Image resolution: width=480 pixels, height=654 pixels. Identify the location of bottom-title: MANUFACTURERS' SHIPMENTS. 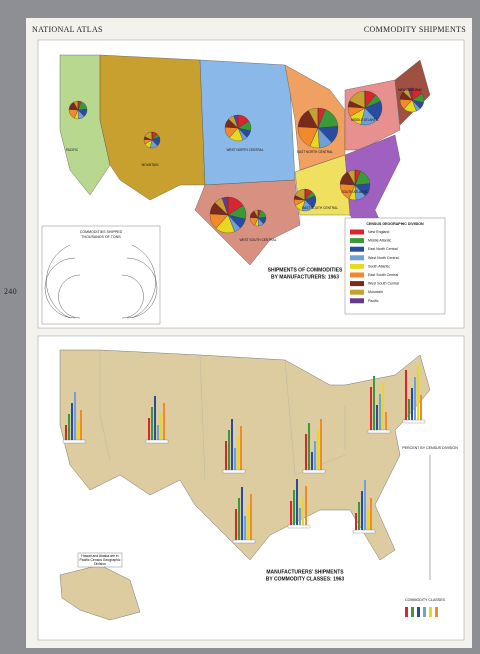
(305, 572).